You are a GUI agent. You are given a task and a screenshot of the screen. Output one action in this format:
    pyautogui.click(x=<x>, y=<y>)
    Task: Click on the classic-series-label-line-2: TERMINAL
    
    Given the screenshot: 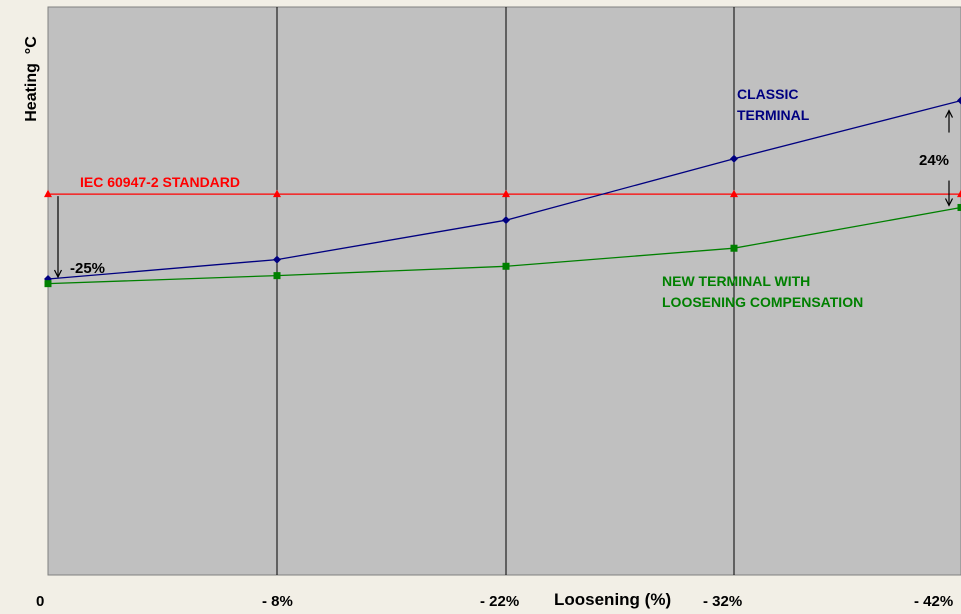 What is the action you would take?
    pyautogui.click(x=773, y=115)
    